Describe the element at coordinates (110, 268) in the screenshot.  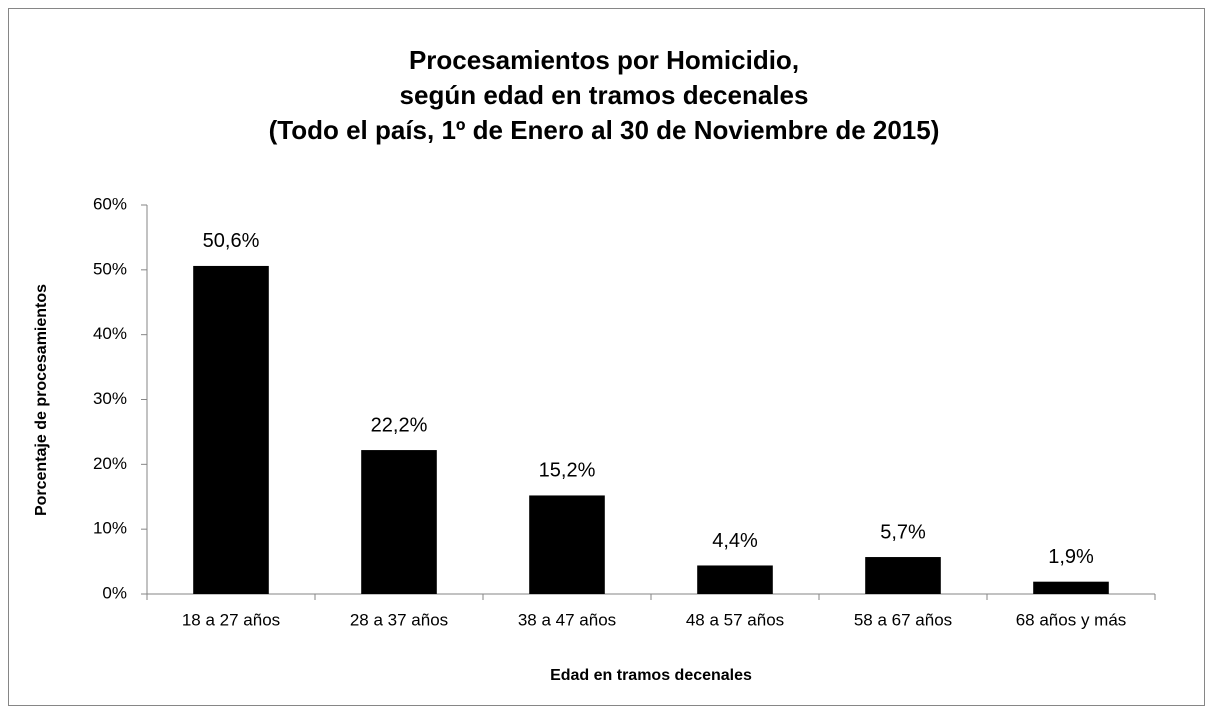
I see `y-tick-label: 50%` at that location.